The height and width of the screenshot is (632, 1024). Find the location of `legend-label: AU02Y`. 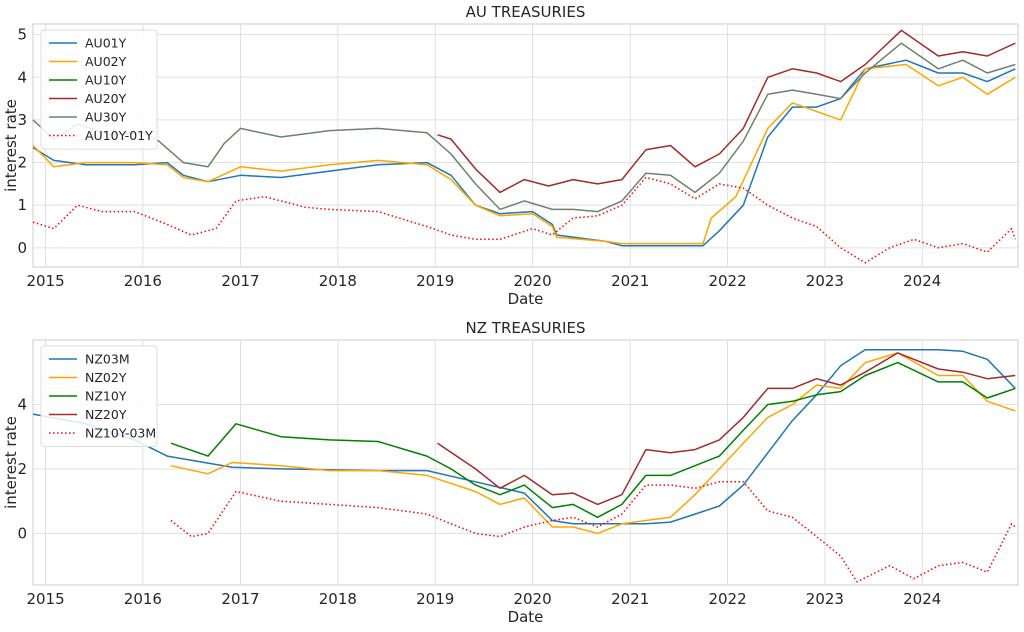

legend-label: AU02Y is located at coordinates (106, 61).